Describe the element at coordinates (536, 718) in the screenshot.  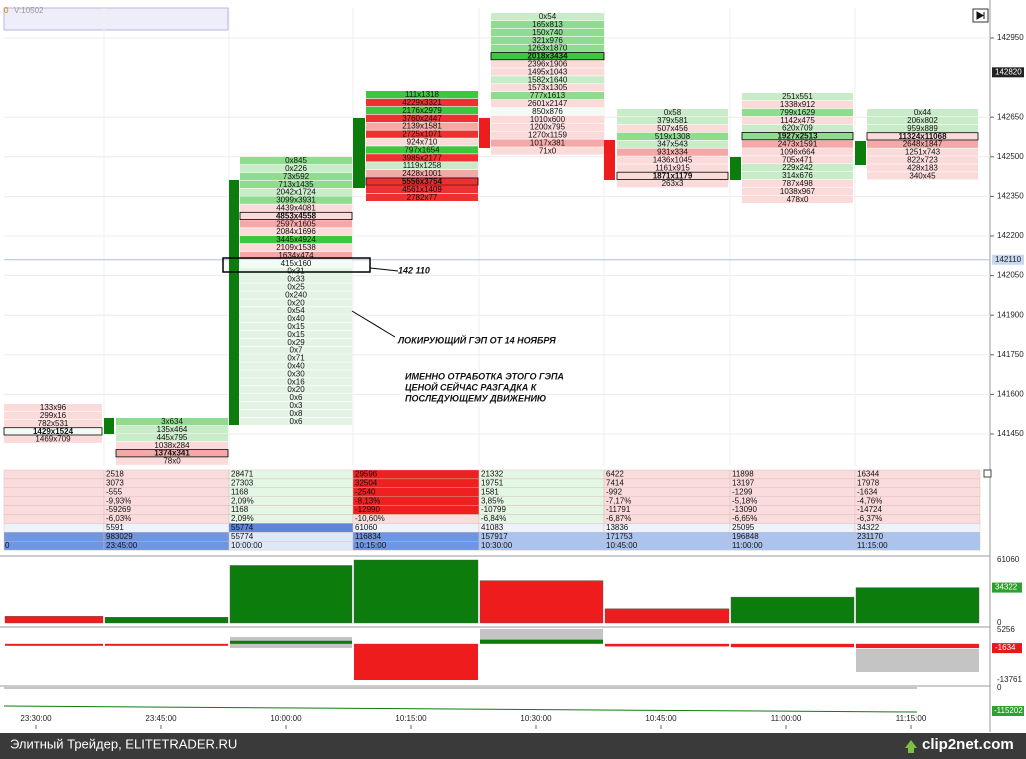
I see `x-tick-label: 10:30:00` at that location.